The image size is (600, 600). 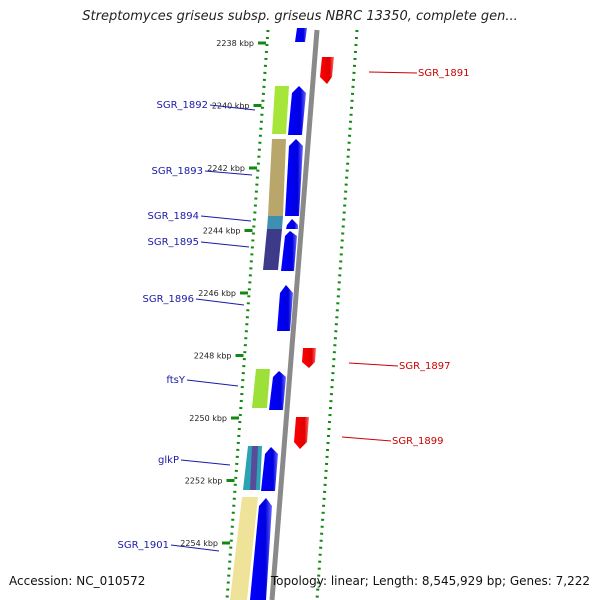 What do you see at coordinates (309, 358) in the screenshot?
I see `gene-arrow-sgr1897` at bounding box center [309, 358].